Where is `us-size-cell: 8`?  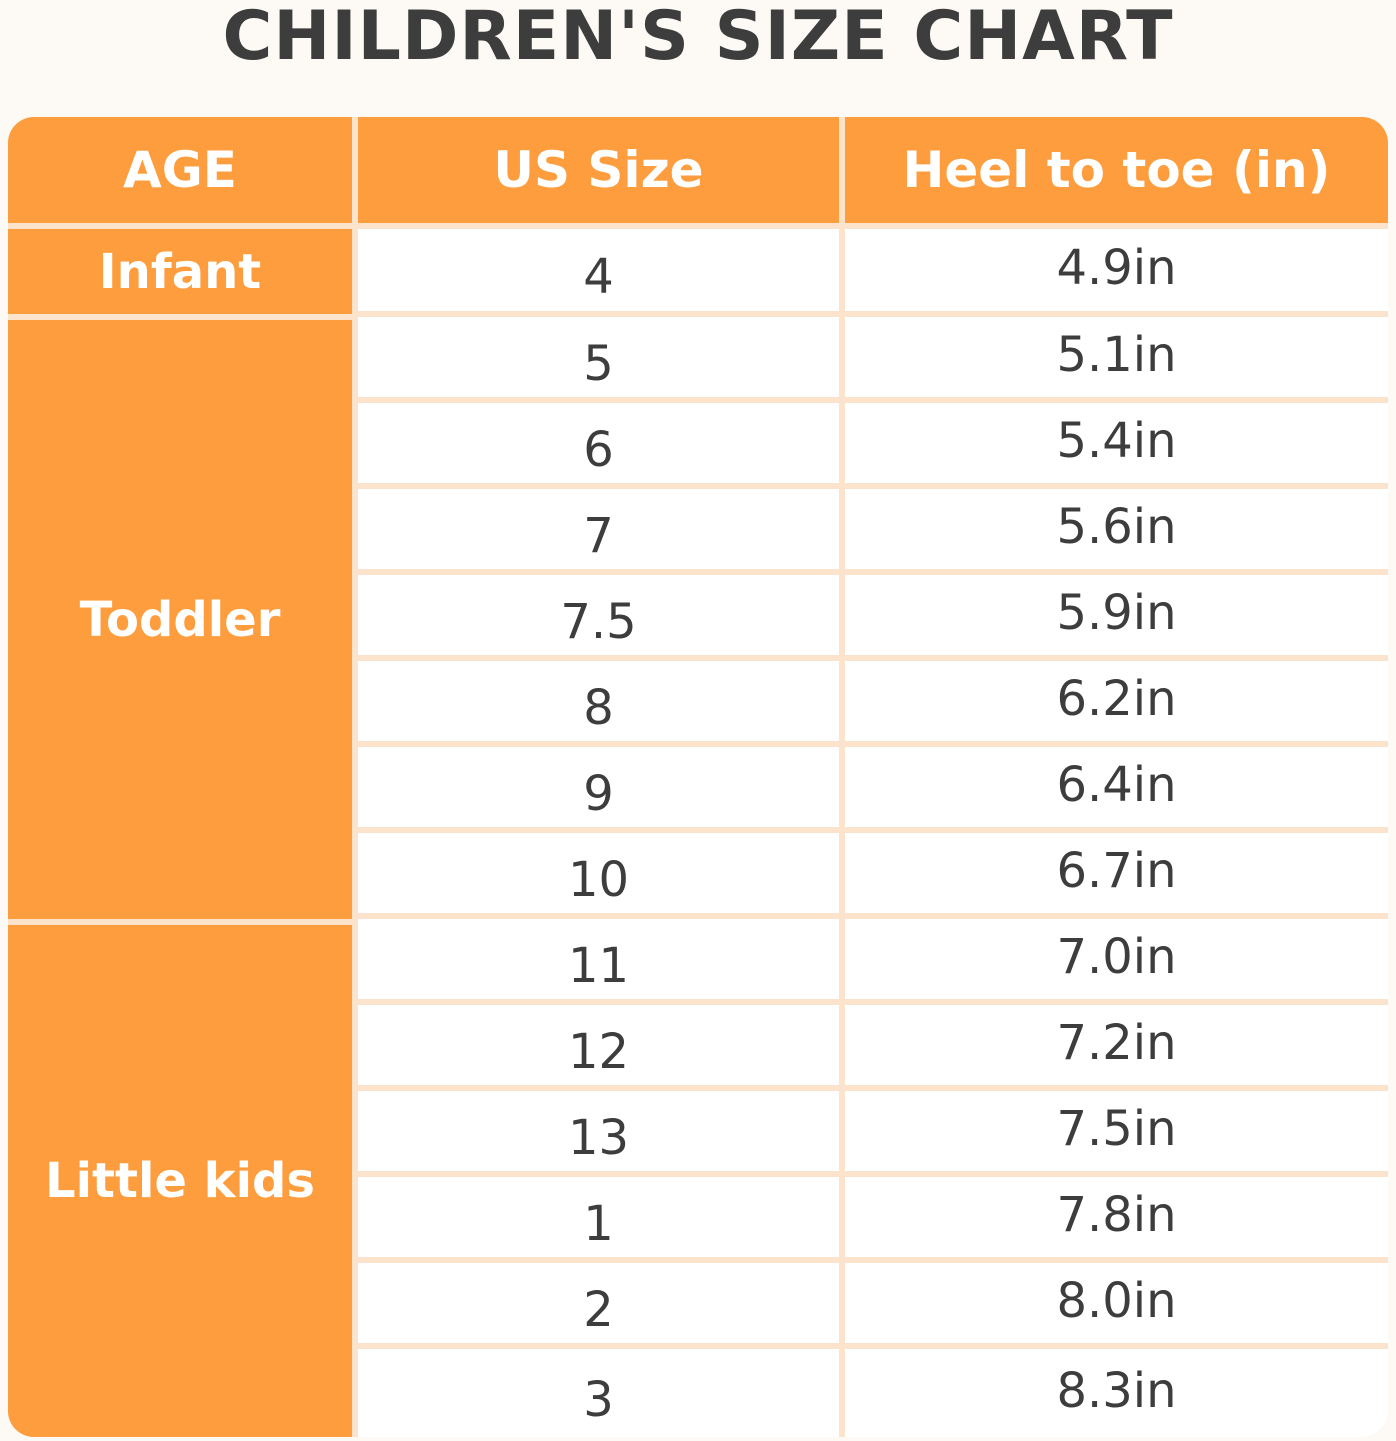 us-size-cell: 8 is located at coordinates (598, 701).